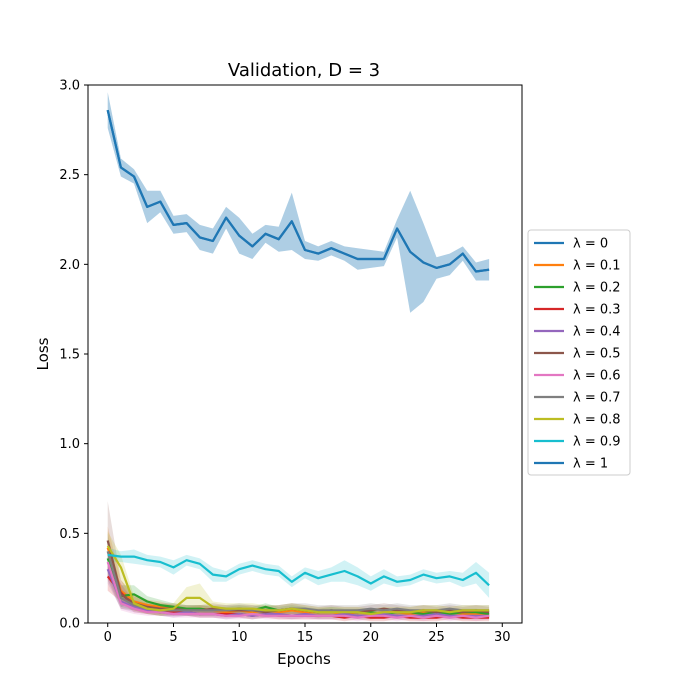 The height and width of the screenshot is (700, 700). What do you see at coordinates (597, 420) in the screenshot?
I see `legend-label: λ = 0.8` at bounding box center [597, 420].